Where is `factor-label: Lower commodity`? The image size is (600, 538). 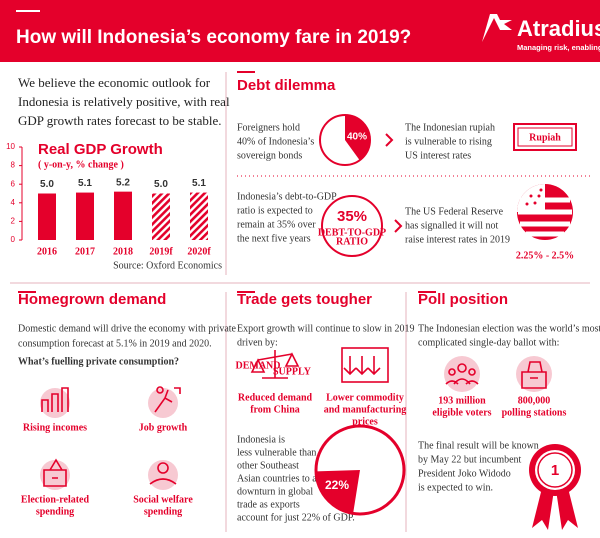
factor-label: Lower commodity is located at coordinates (365, 397).